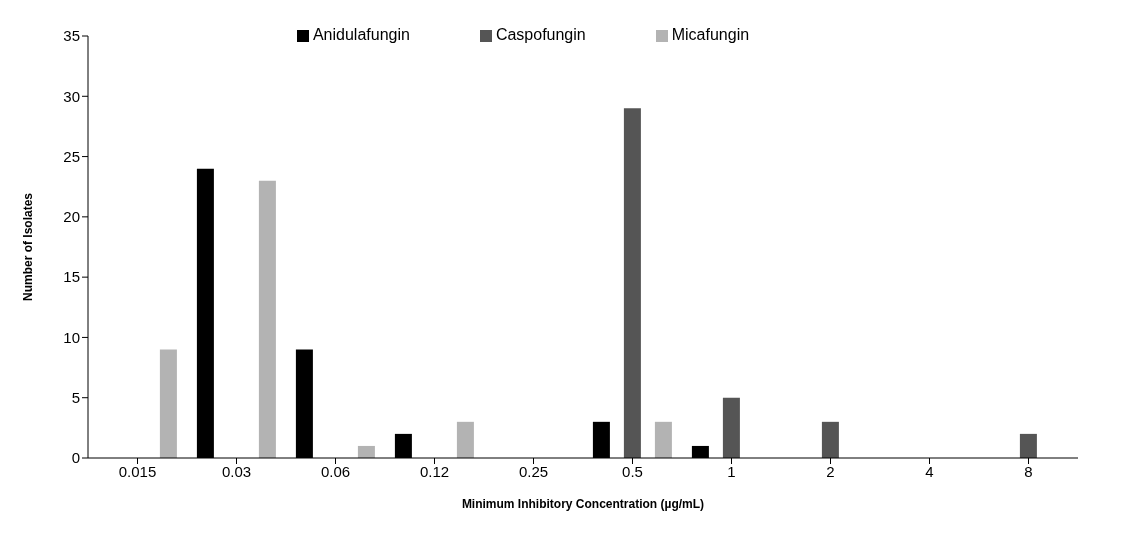  What do you see at coordinates (75, 458) in the screenshot?
I see `y-tick-label: 0` at bounding box center [75, 458].